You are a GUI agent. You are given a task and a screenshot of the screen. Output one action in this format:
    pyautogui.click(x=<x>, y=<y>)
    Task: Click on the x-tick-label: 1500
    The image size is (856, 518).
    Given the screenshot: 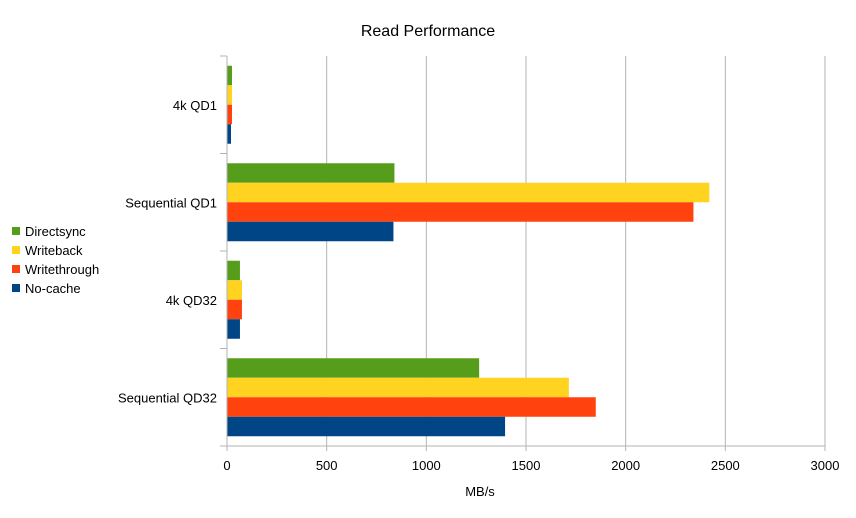 What is the action you would take?
    pyautogui.click(x=526, y=465)
    